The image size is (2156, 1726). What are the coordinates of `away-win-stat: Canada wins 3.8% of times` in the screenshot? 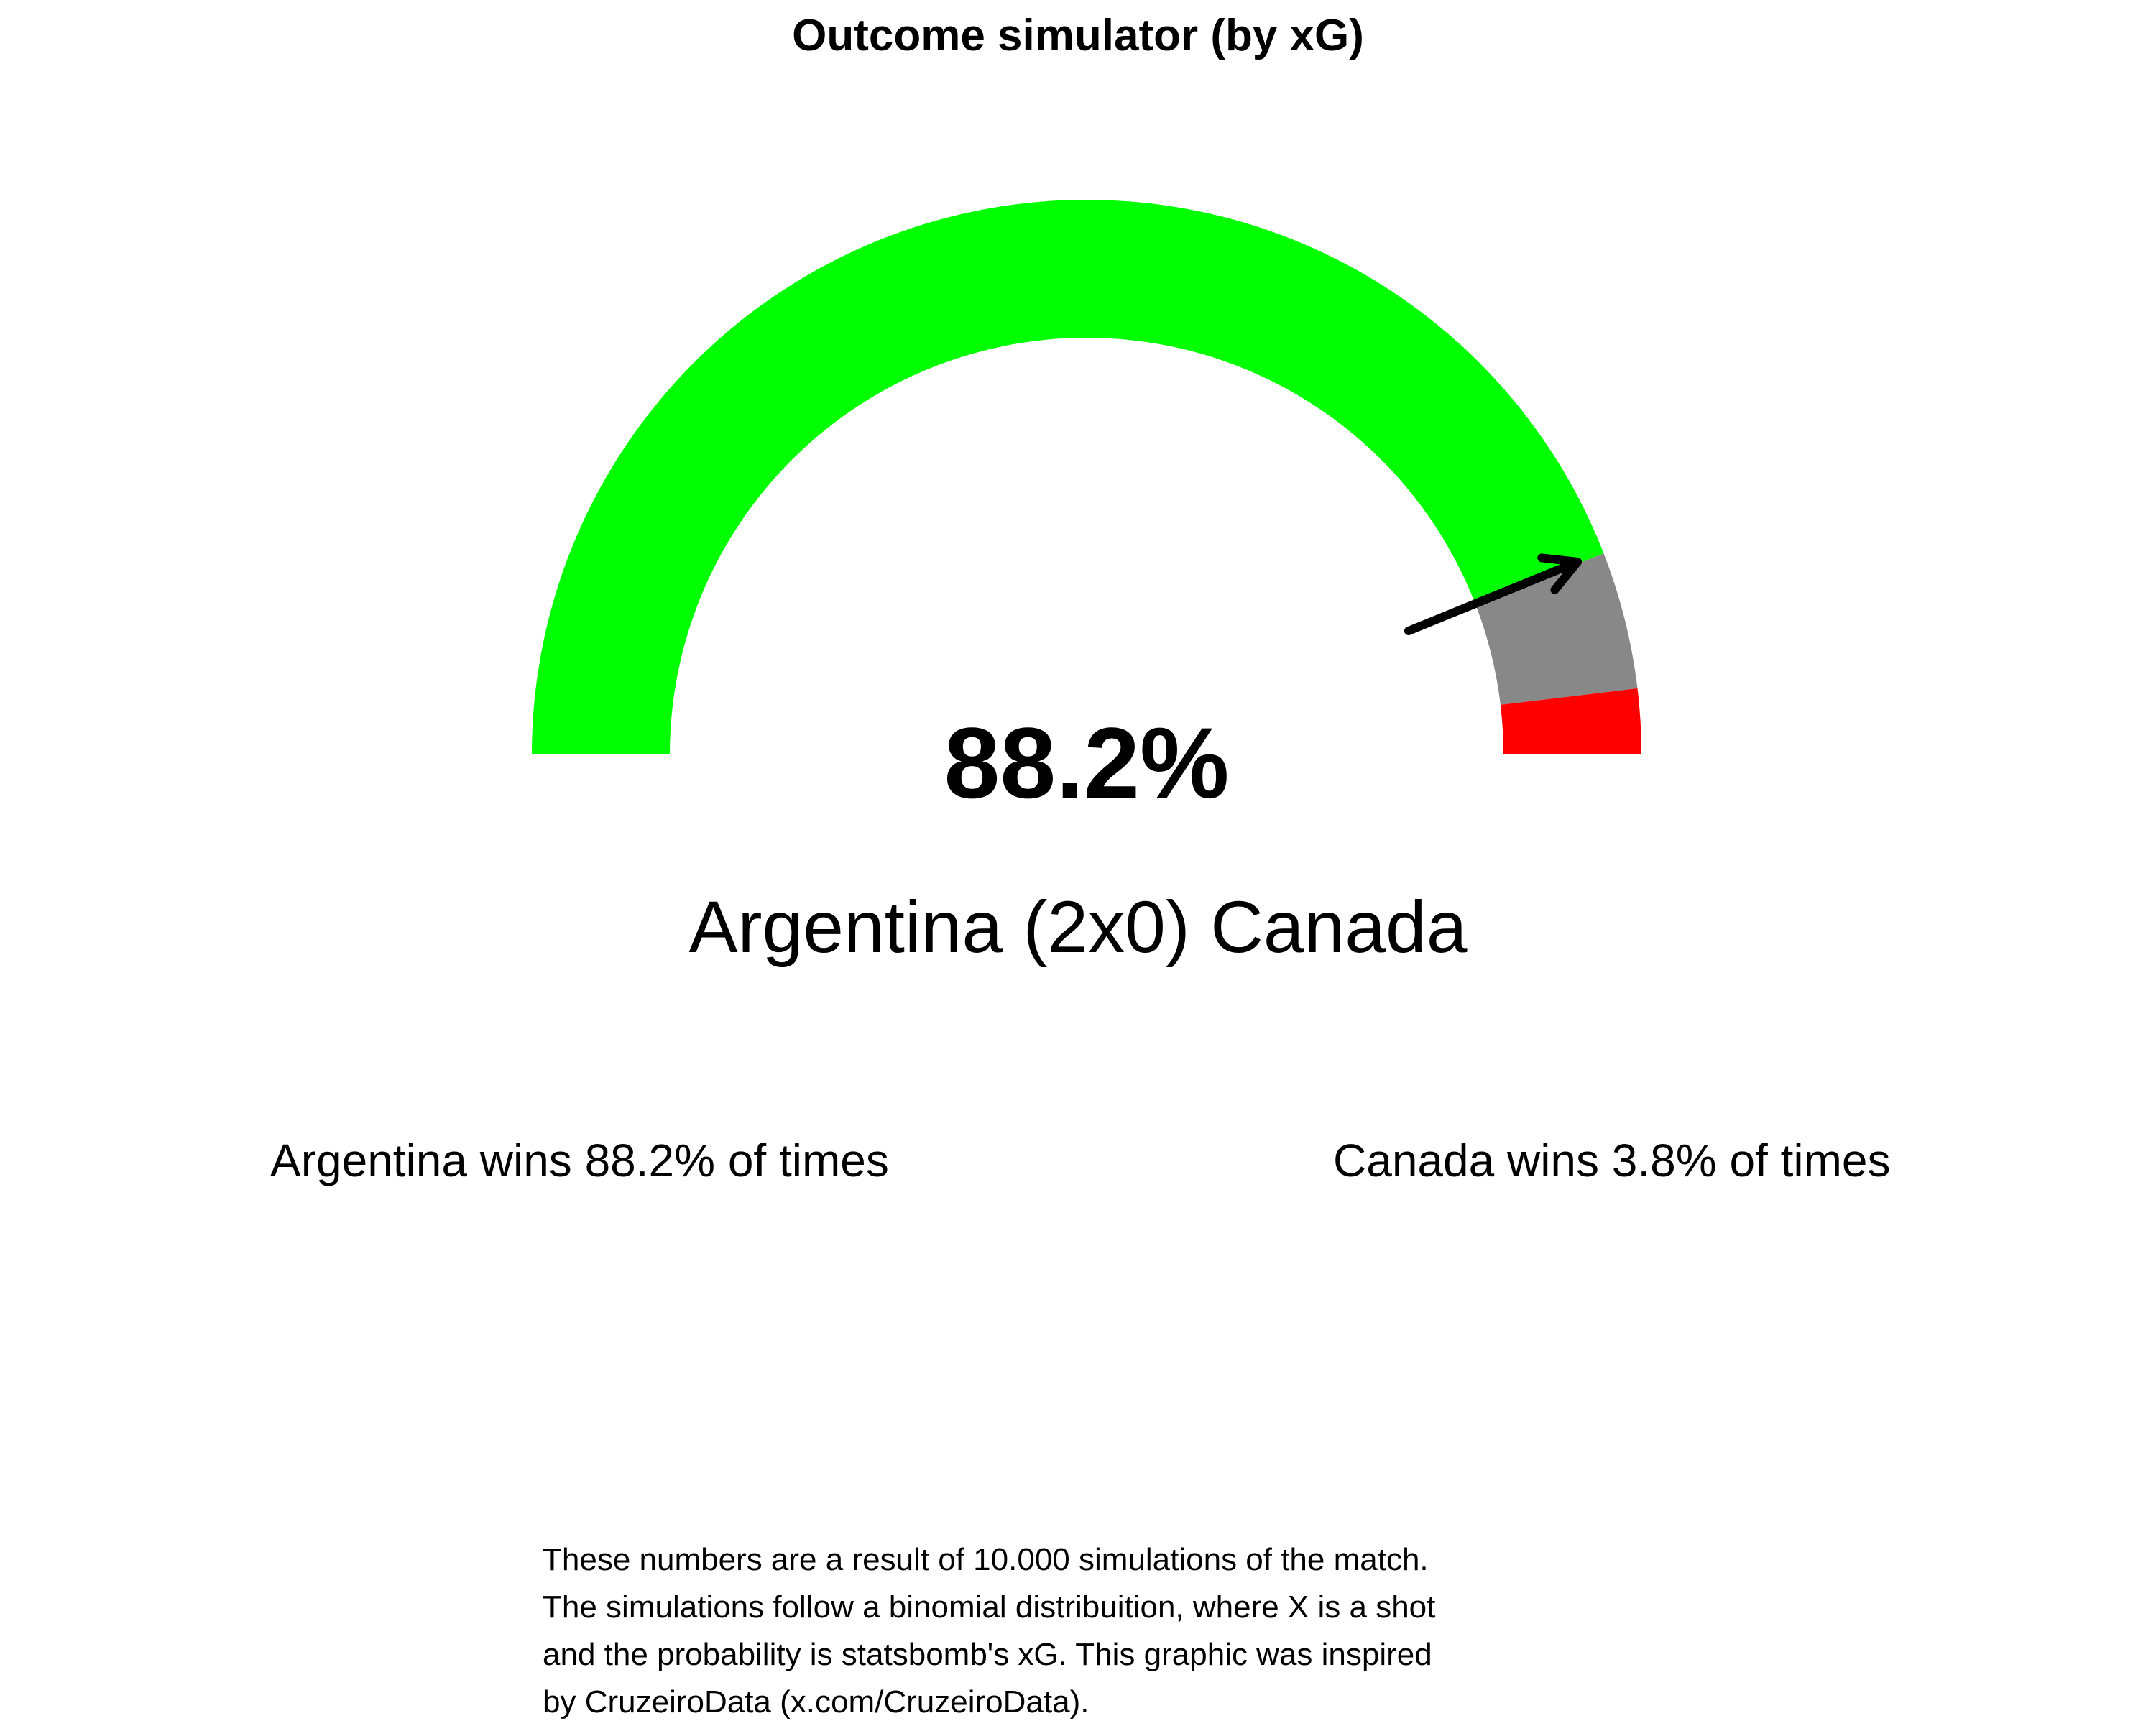 It's located at (1612, 1160).